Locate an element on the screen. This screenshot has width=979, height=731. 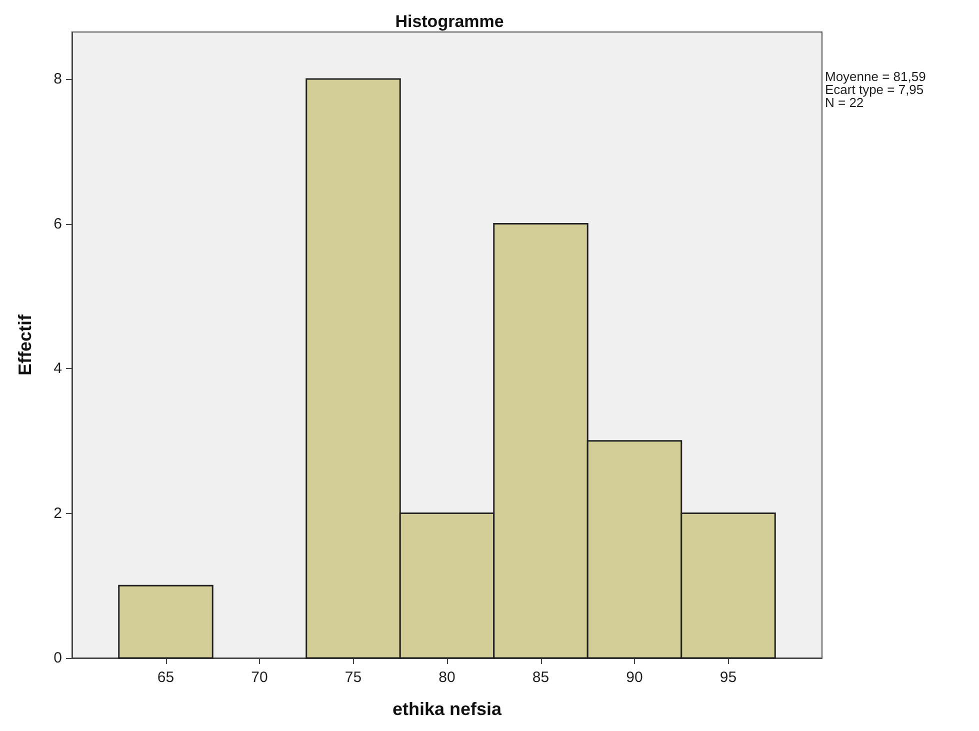
y-tick-label: 6 is located at coordinates (58, 223).